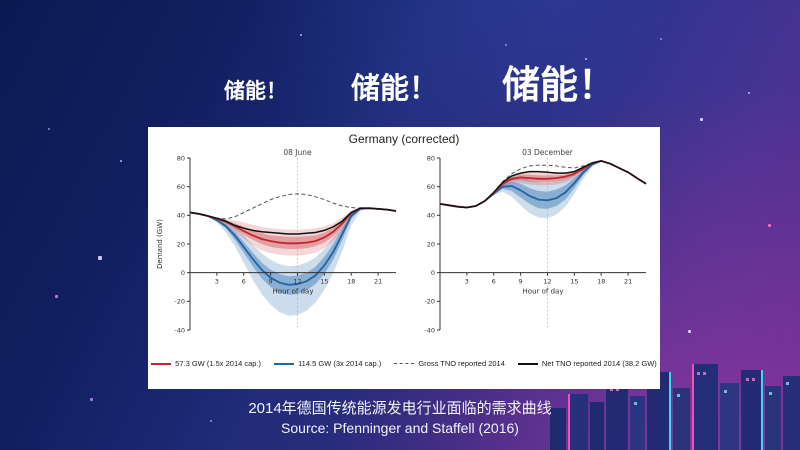 The width and height of the screenshot is (800, 450). I want to click on source-line: Source: Pfenninger and Staffell (2016), so click(400, 428).